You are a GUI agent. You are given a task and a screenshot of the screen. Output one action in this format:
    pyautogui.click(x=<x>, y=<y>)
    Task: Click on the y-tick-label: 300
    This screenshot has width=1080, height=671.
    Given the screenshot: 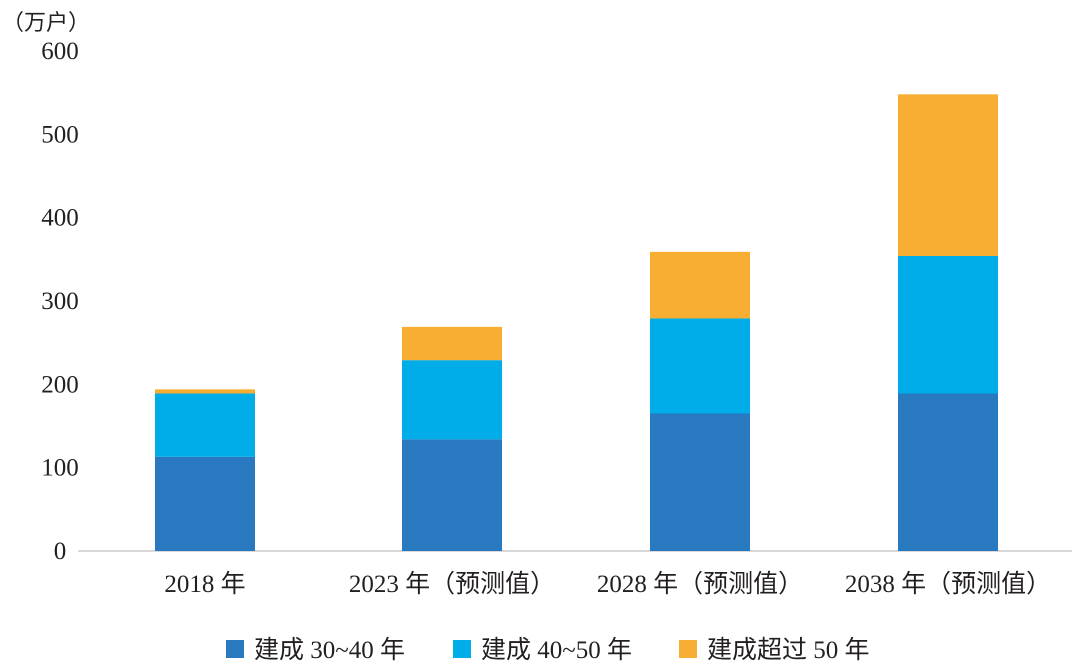 What is the action you would take?
    pyautogui.click(x=60, y=301)
    